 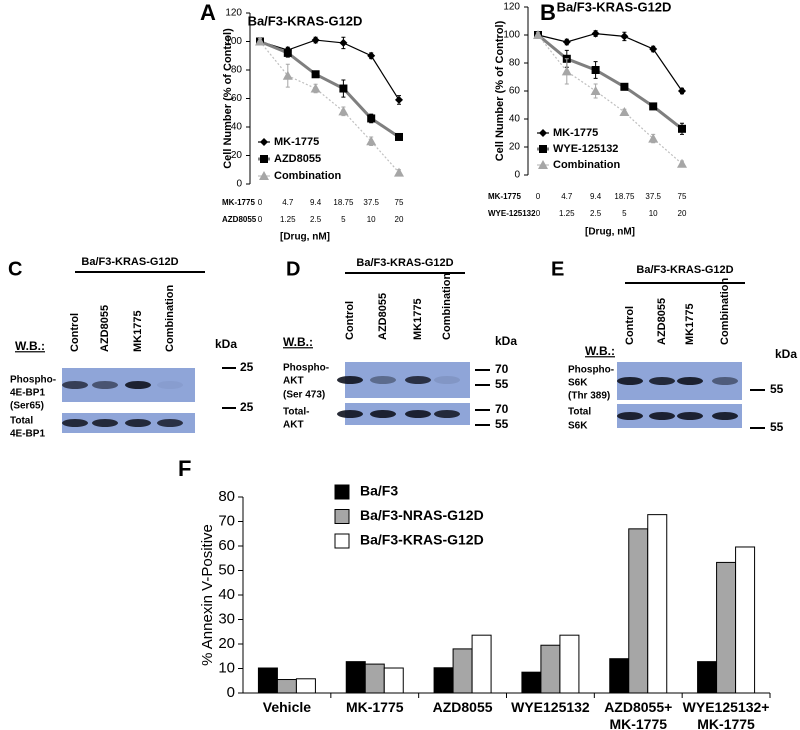 I want to click on x-tick-label: 5, so click(x=624, y=213).